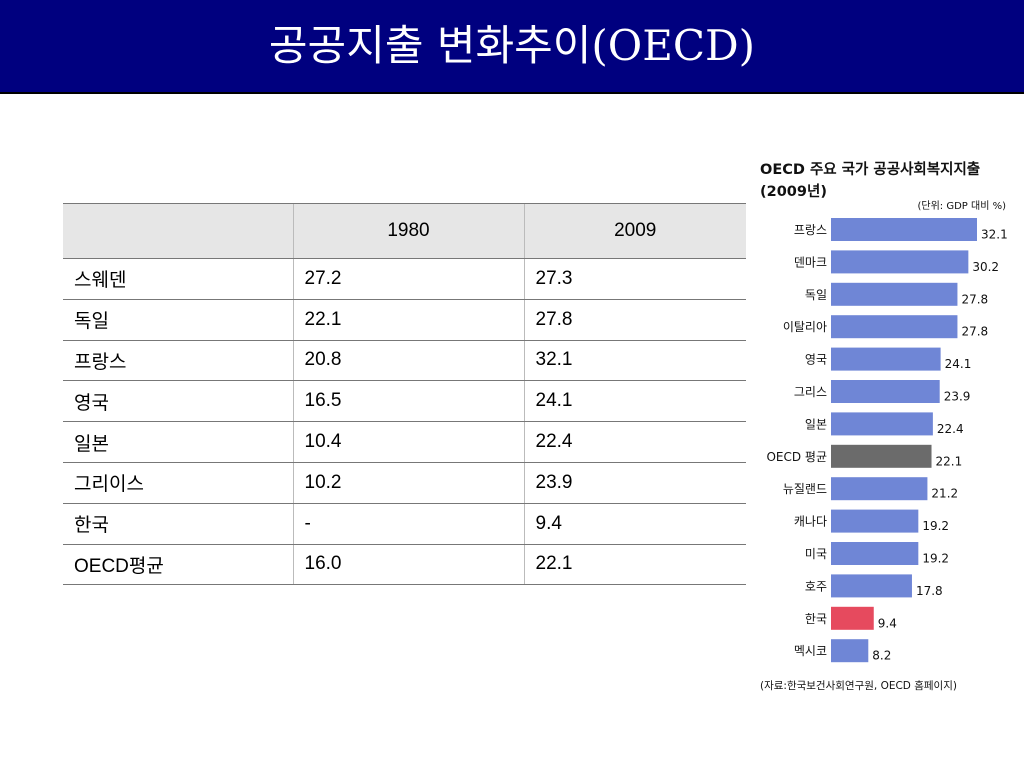 This screenshot has width=1024, height=768. Describe the element at coordinates (408, 483) in the screenshot. I see `cell-1980: 10.2` at that location.